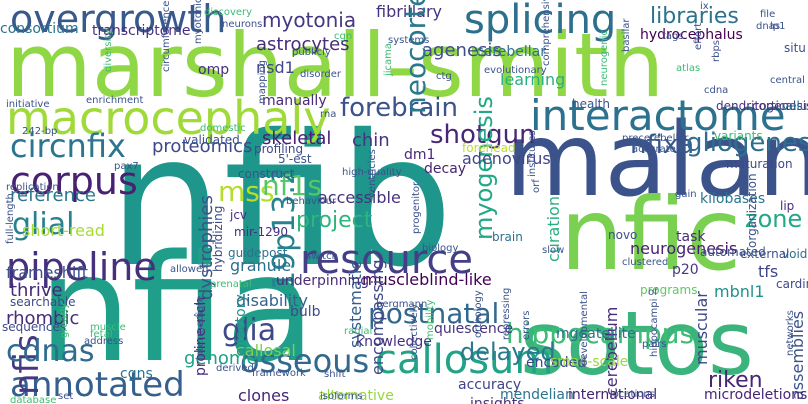 This screenshot has width=808, height=404. I want to click on cloud-word: errors, so click(526, 325).